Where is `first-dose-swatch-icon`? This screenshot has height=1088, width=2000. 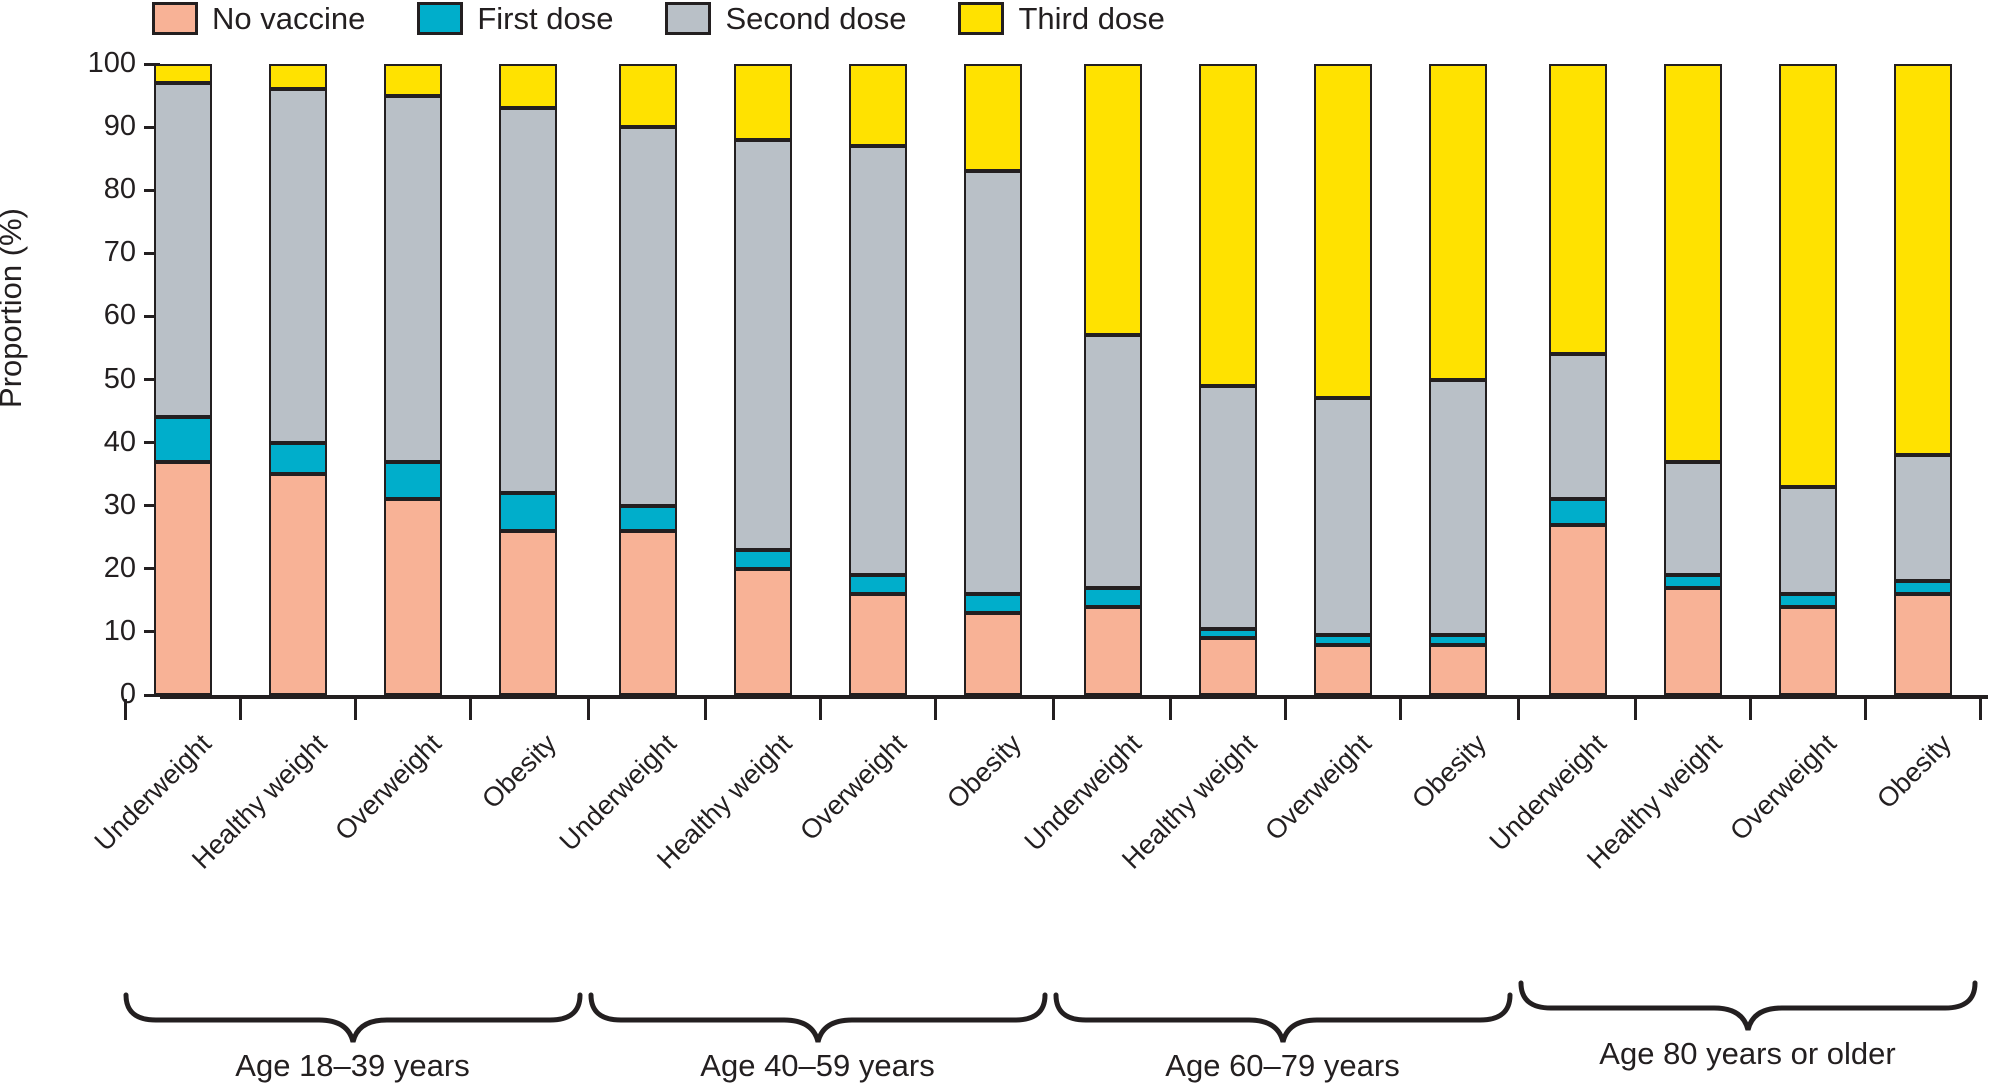 first-dose-swatch-icon is located at coordinates (440, 18).